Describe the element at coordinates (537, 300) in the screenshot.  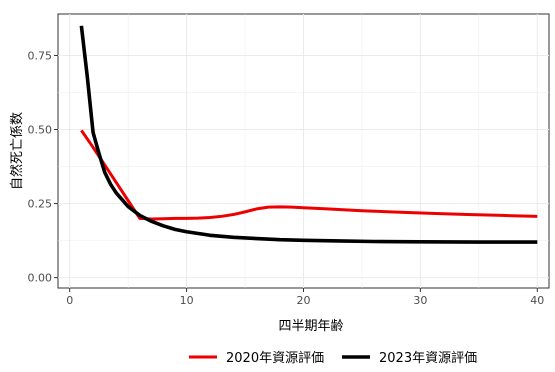
I see `x-tick-label: 40` at that location.